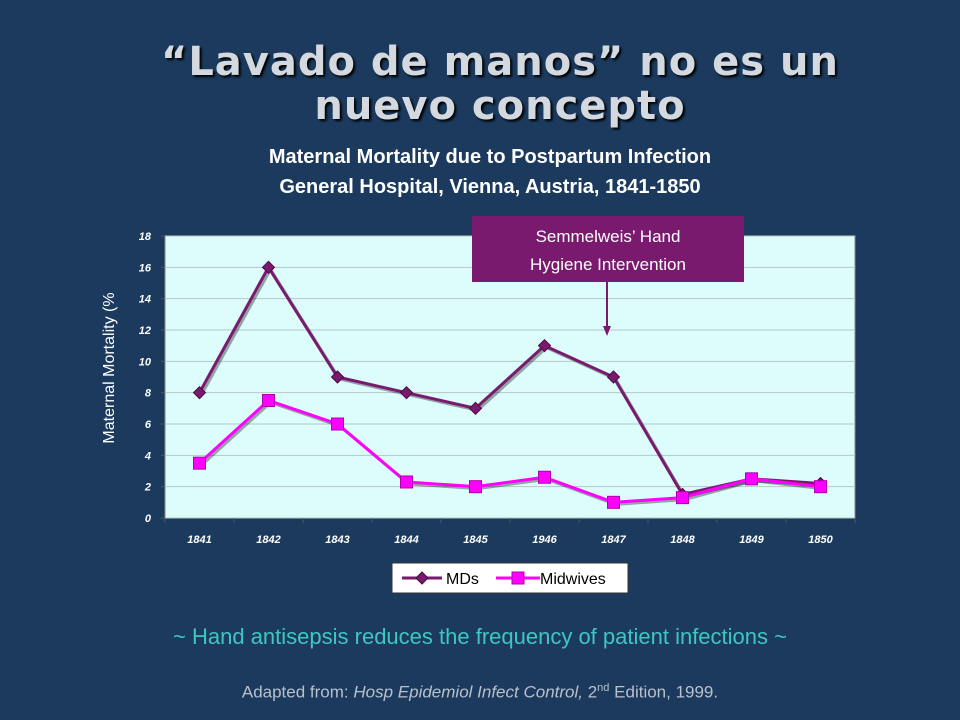 The image size is (960, 720). I want to click on intervention-callout: Semmelweis’ Hand Hygiene Intervention, so click(608, 276).